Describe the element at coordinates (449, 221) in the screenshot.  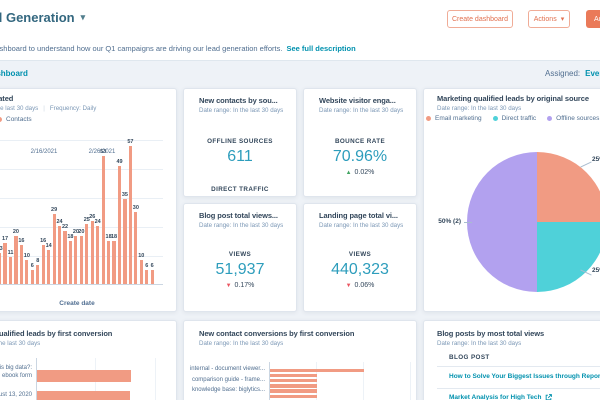
I see `pie-label-offline: 50% (2)` at that location.